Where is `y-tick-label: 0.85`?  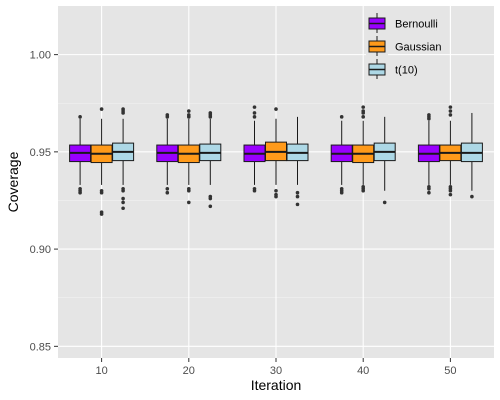
y-tick-label: 0.85 is located at coordinates (40, 347).